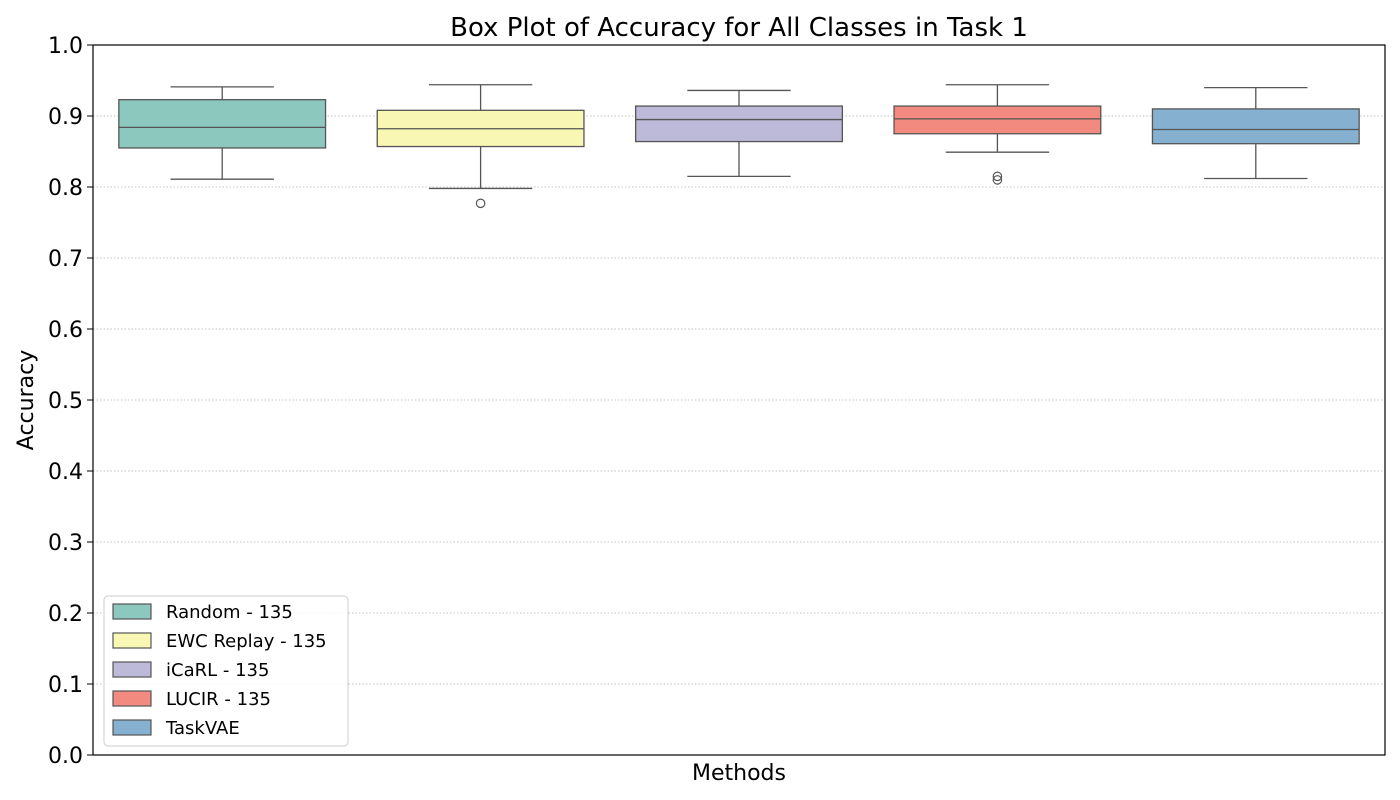  I want to click on legend-label: Random - 135, so click(229, 612).